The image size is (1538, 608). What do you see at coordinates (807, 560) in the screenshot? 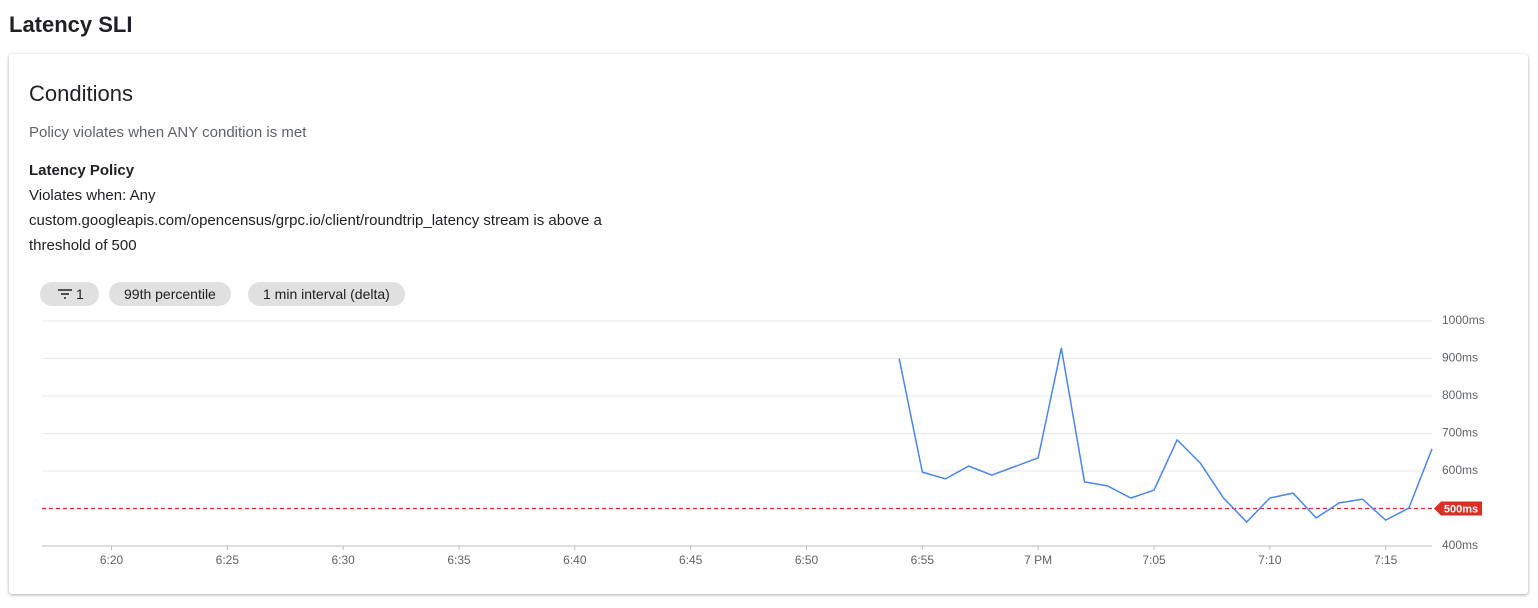
I see `x-tick-label: 6:50` at bounding box center [807, 560].